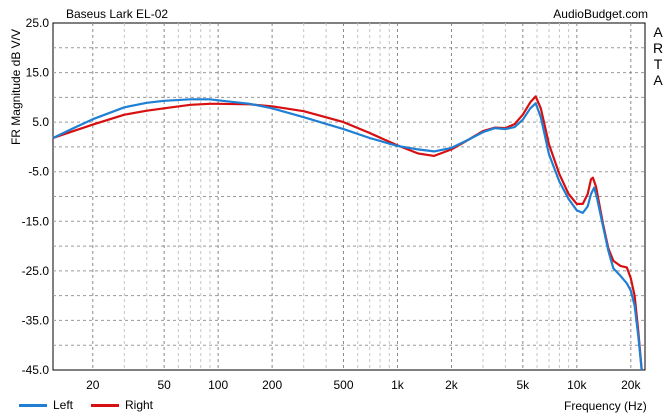 The width and height of the screenshot is (671, 420). Describe the element at coordinates (523, 385) in the screenshot. I see `x-tick-label: 5k` at that location.